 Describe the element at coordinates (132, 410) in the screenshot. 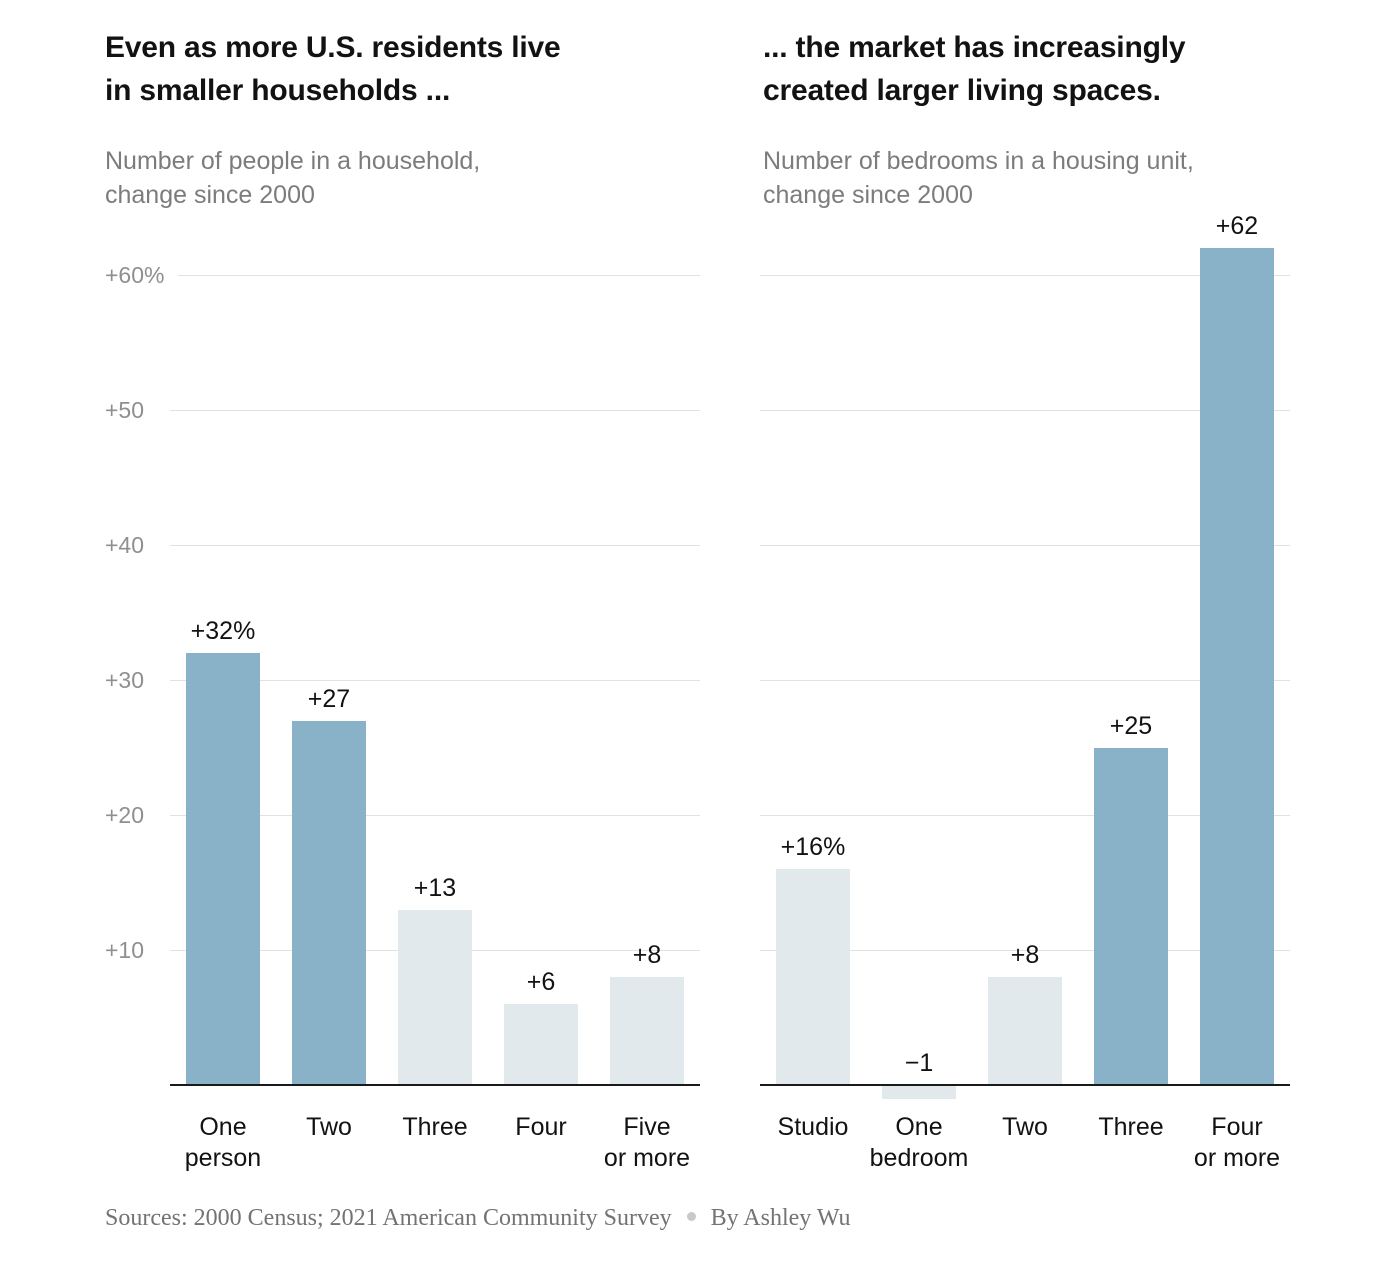

I see `y-axis-tick-label: +50` at that location.